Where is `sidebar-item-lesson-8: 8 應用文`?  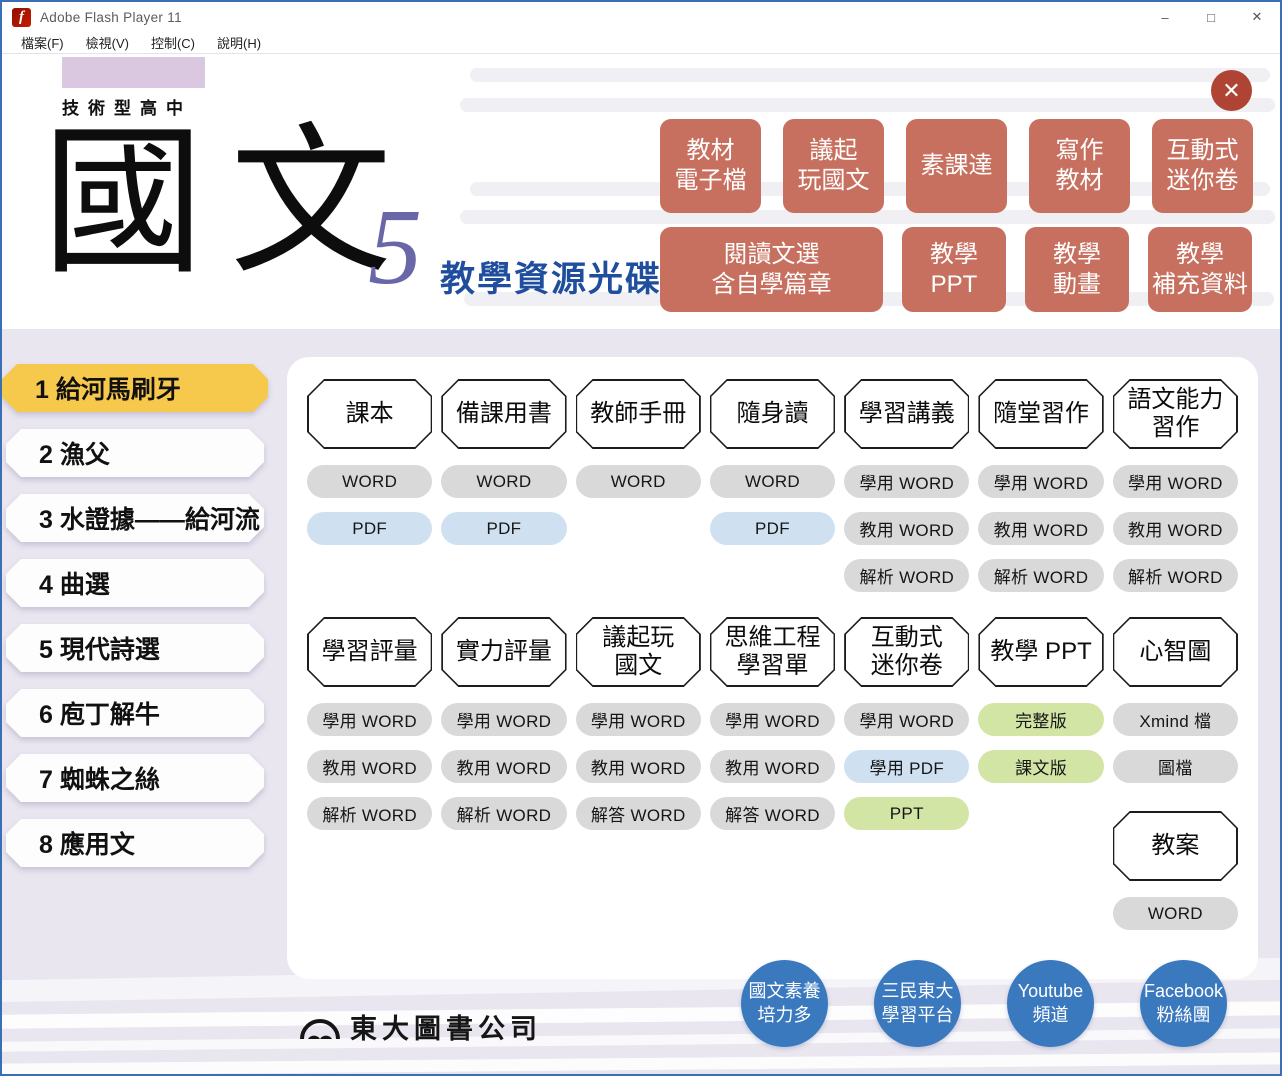
sidebar-item-lesson-8: 8 應用文 is located at coordinates (135, 843).